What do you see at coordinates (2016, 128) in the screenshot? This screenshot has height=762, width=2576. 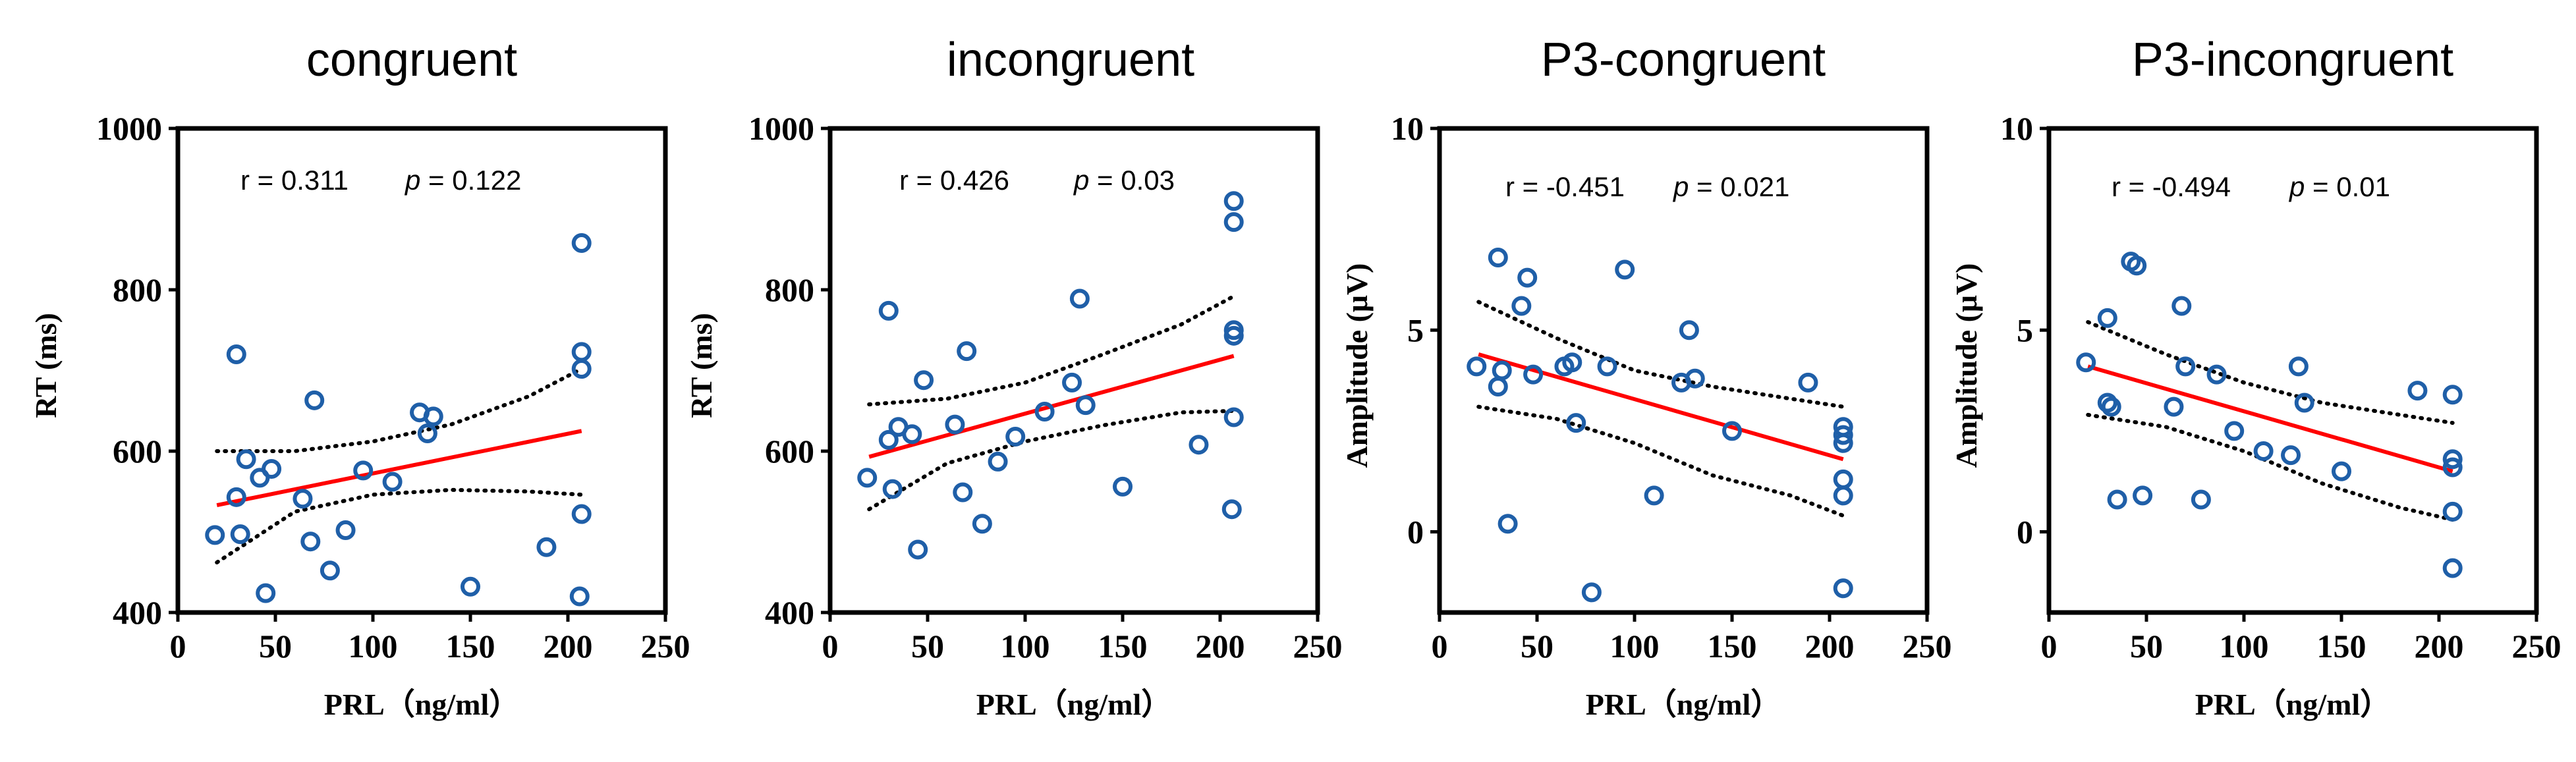 I see `y-tick-label: 10` at bounding box center [2016, 128].